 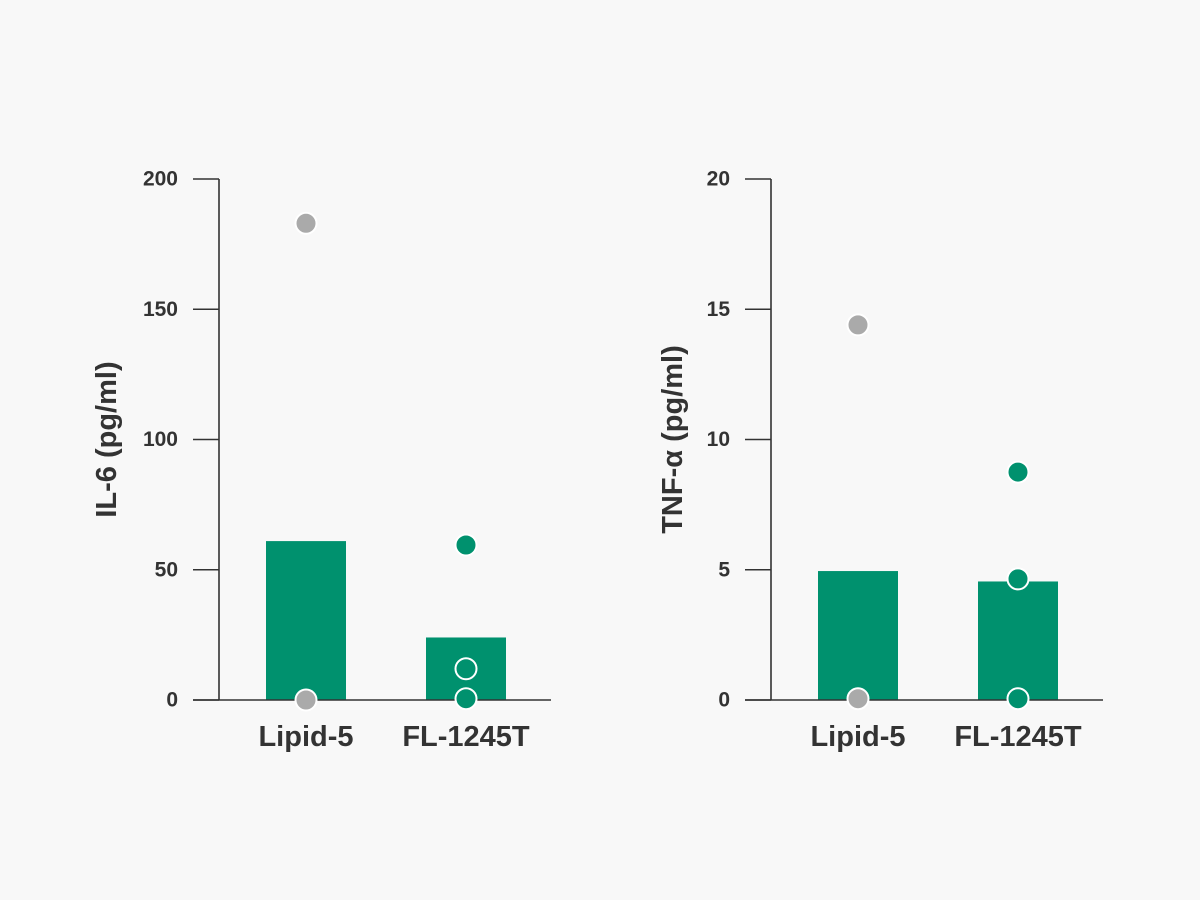 I want to click on y-tick-label: 5, so click(x=724, y=569).